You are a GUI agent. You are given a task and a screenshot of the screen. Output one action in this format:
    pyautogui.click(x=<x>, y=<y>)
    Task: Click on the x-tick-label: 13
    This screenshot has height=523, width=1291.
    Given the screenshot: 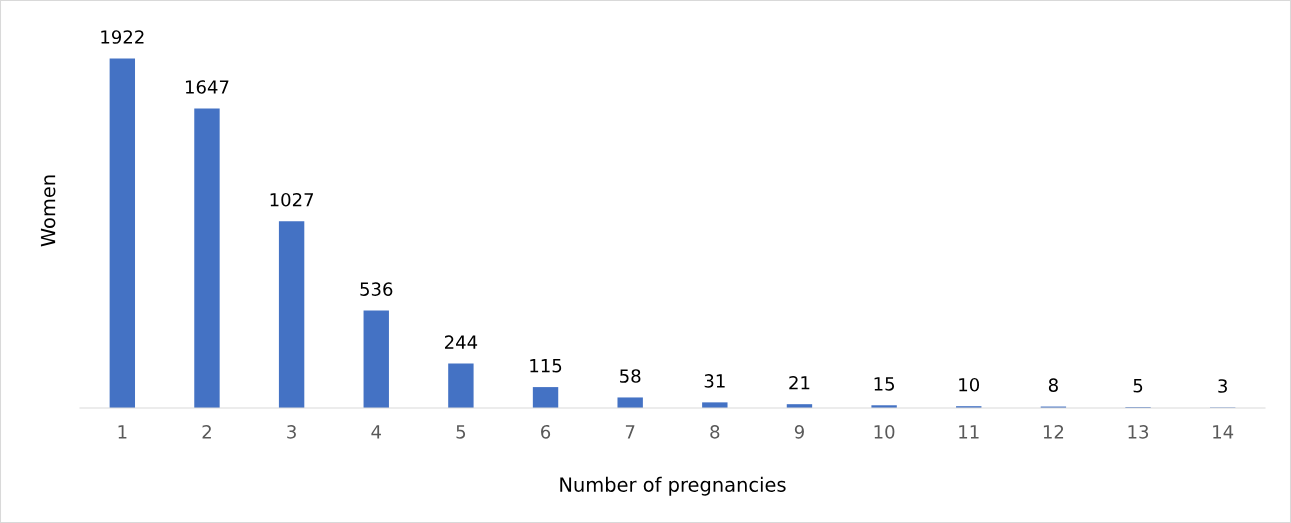 What is the action you would take?
    pyautogui.click(x=1138, y=431)
    